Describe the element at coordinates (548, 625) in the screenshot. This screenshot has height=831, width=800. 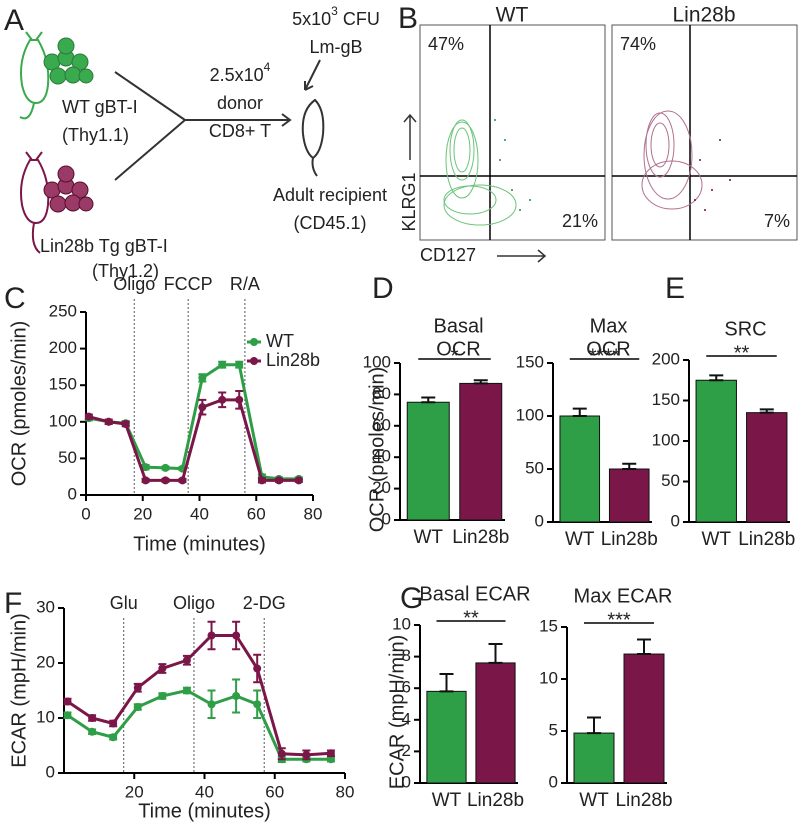
I see `y-tick-label: 15` at that location.